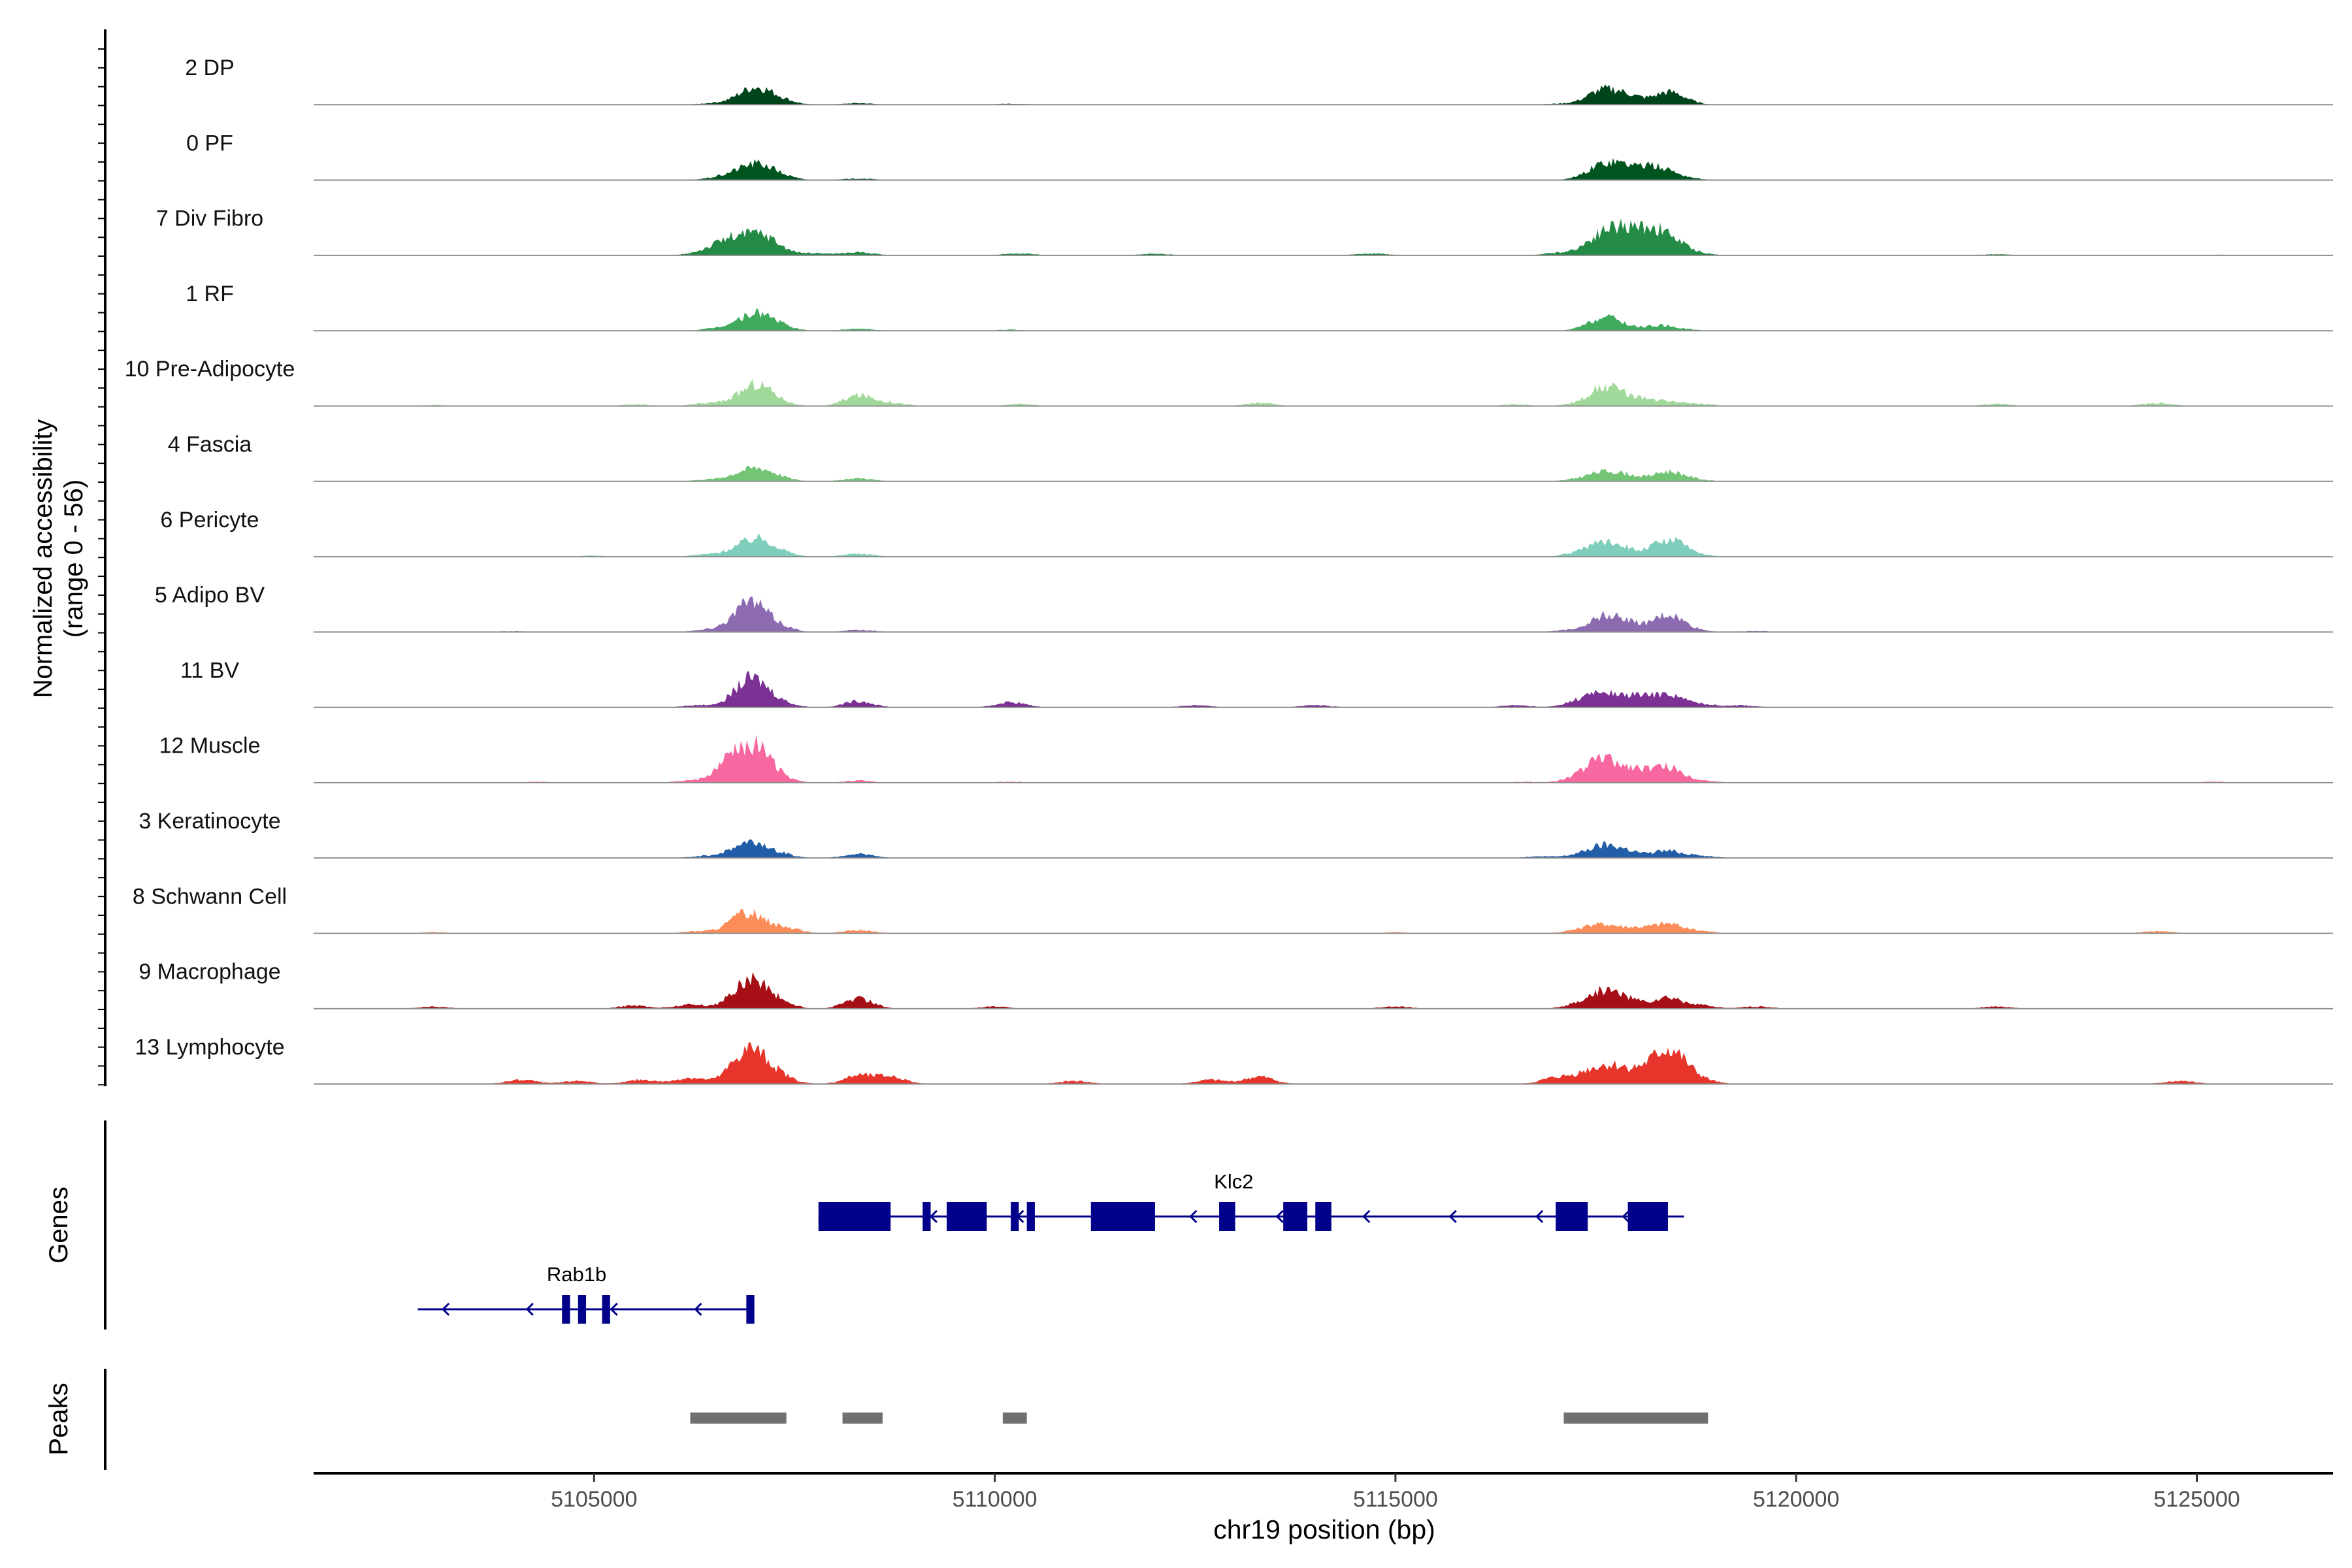 This screenshot has width=2352, height=1568. I want to click on peaks-panel: Peaks, so click(876, 1419).